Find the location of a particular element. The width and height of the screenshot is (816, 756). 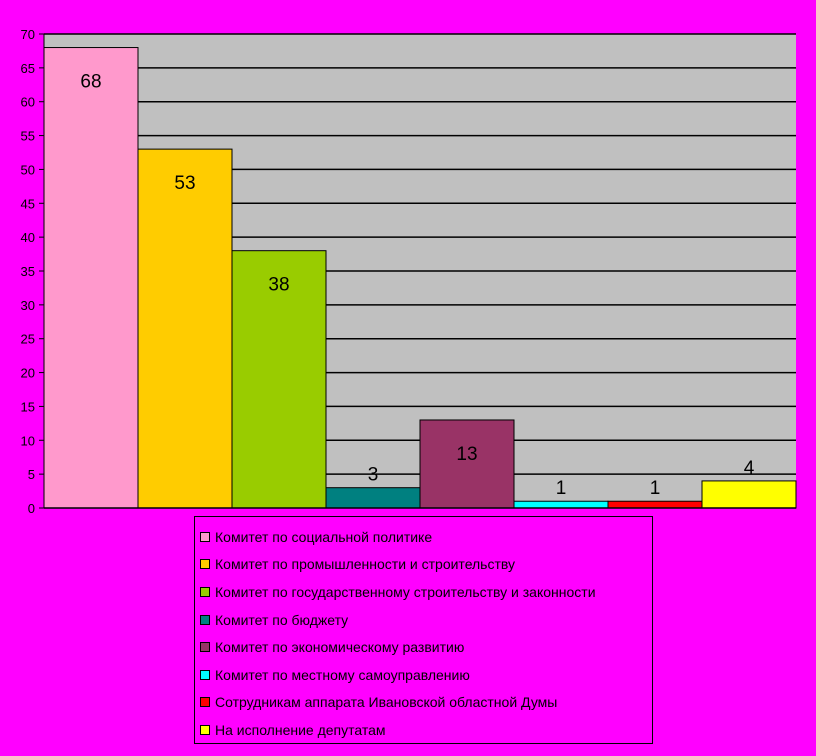

y-tick-label: 50 is located at coordinates (28, 169).